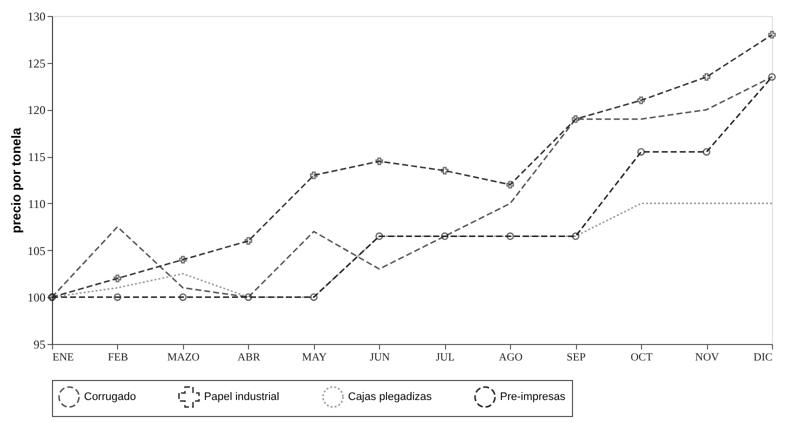 Image resolution: width=788 pixels, height=427 pixels. What do you see at coordinates (110, 397) in the screenshot?
I see `legend-label: Corrugado` at bounding box center [110, 397].